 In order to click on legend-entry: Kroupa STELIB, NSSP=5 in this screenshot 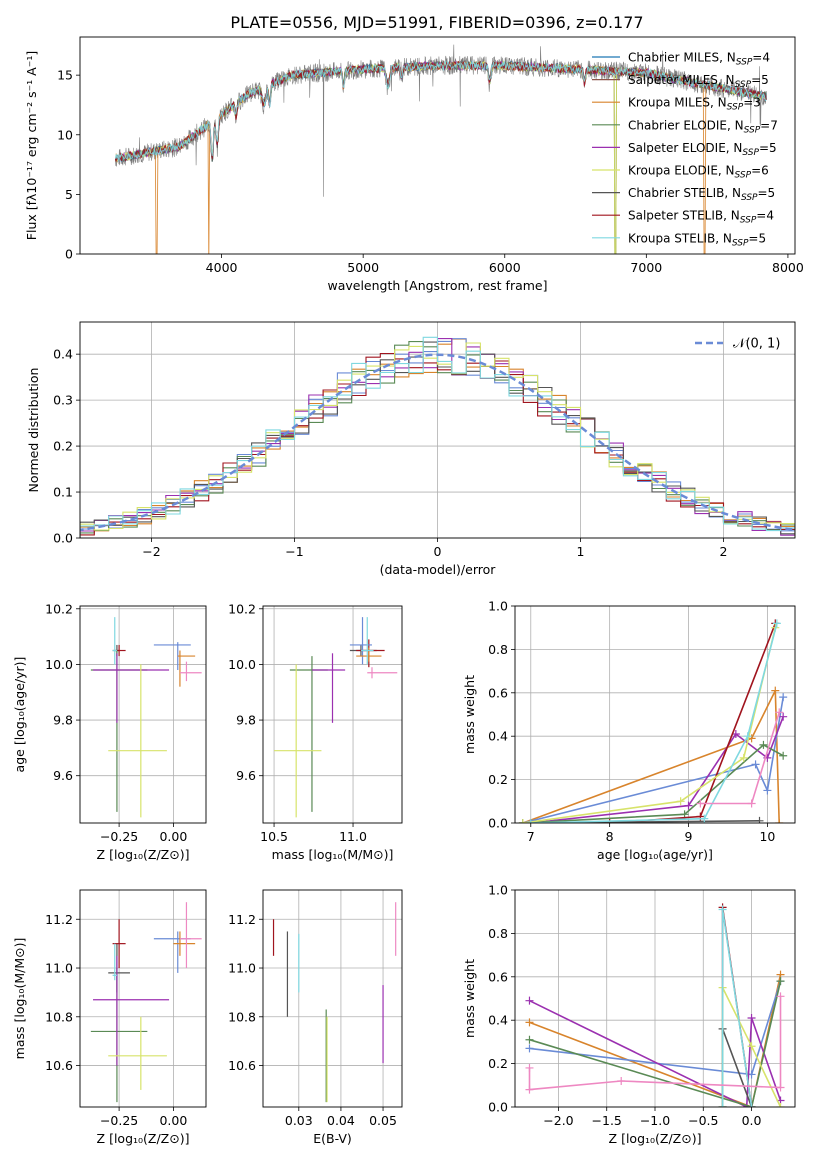, I will do `click(697, 239)`.